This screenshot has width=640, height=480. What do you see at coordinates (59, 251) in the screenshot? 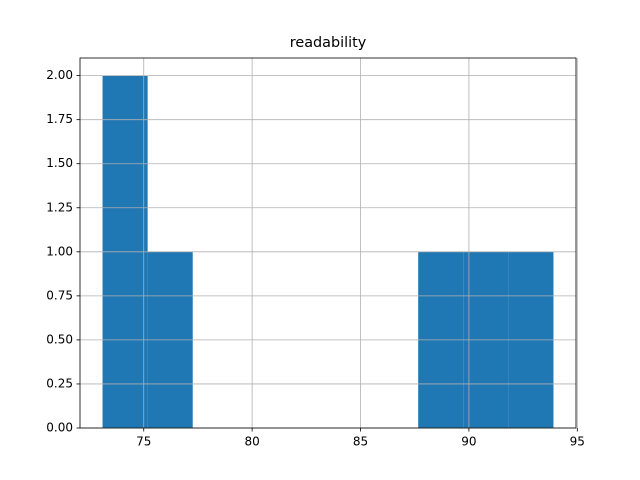
I see `y-tick-label: 1.00` at bounding box center [59, 251].